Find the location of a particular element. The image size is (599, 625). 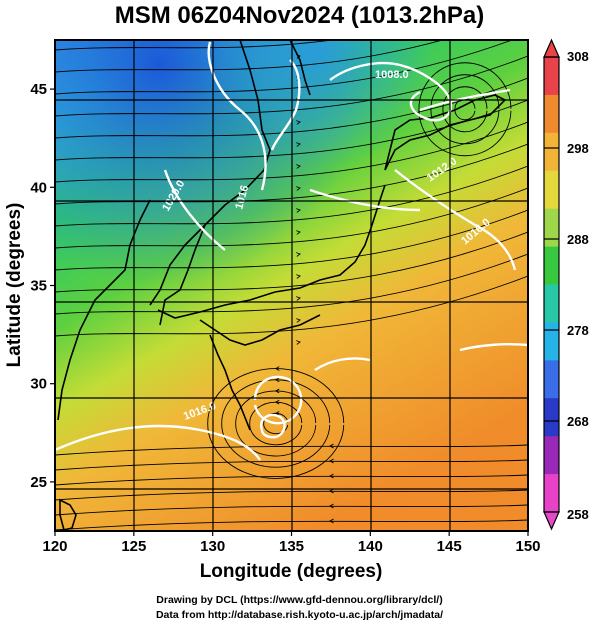

colorbar-bands is located at coordinates (551, 285).